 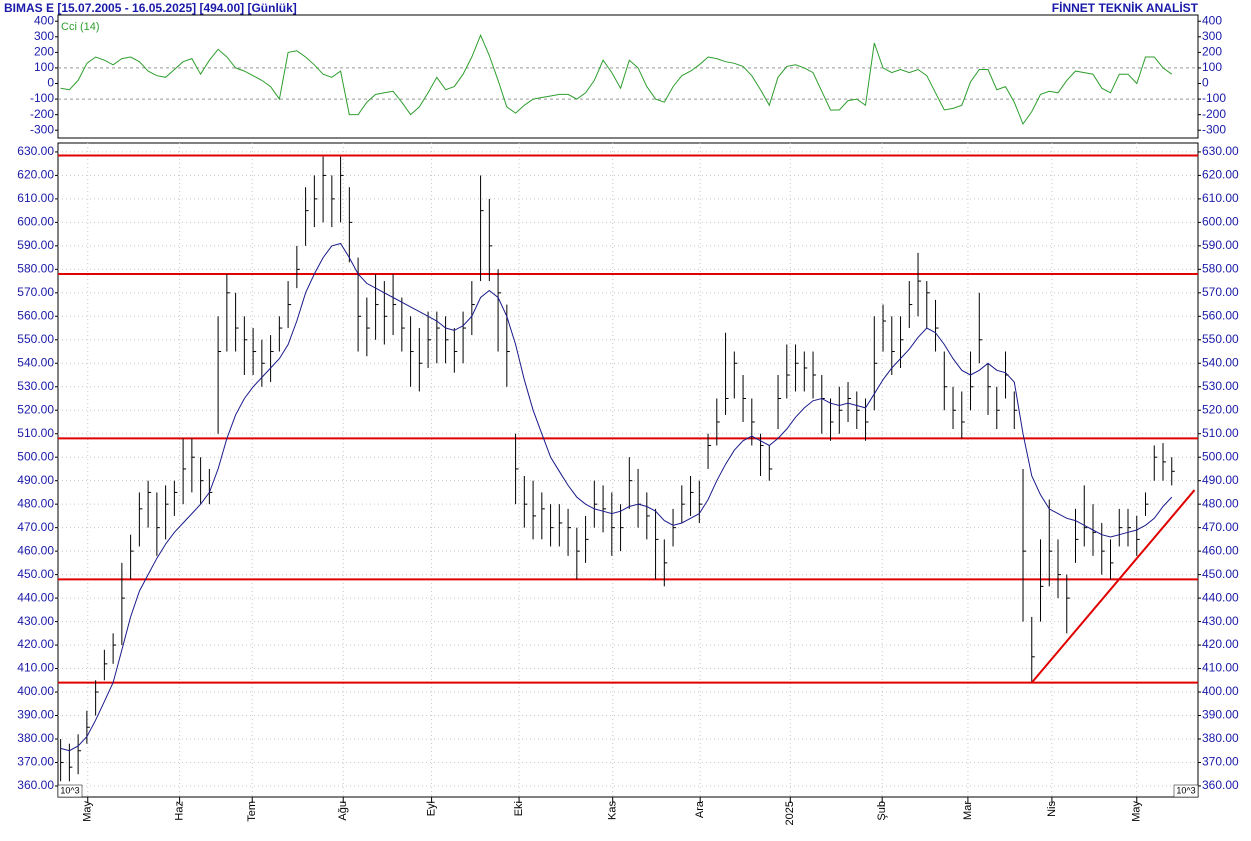 I want to click on y2-tick-label: 490.00, so click(x=1220, y=480).